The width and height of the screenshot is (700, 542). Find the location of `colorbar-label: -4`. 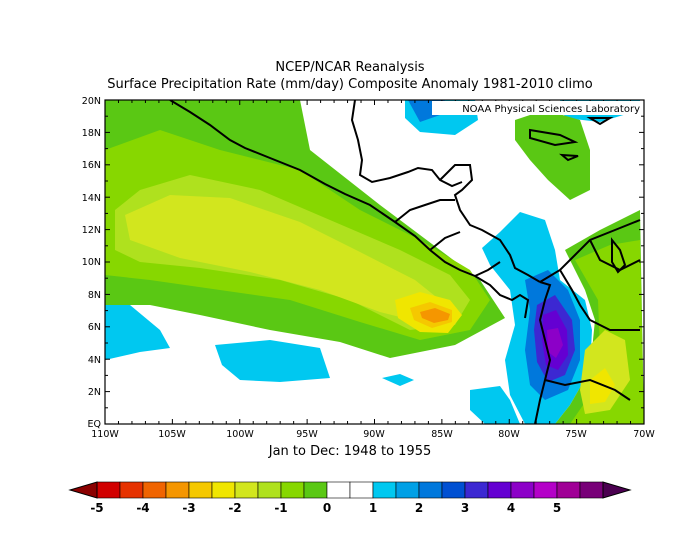

colorbar-label: -4 is located at coordinates (142, 508).